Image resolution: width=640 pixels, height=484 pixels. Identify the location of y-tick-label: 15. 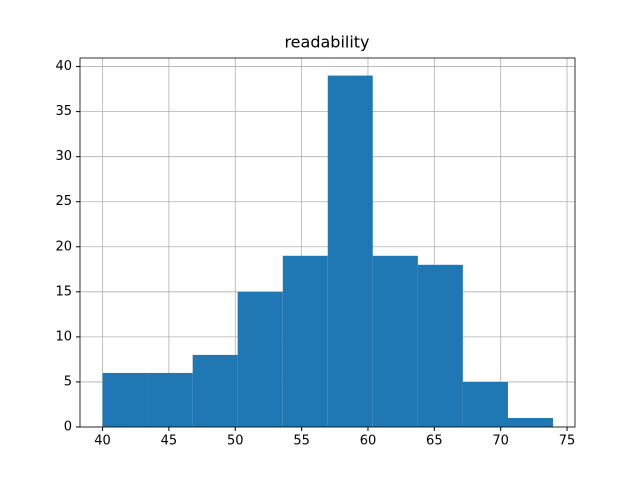
(63, 291).